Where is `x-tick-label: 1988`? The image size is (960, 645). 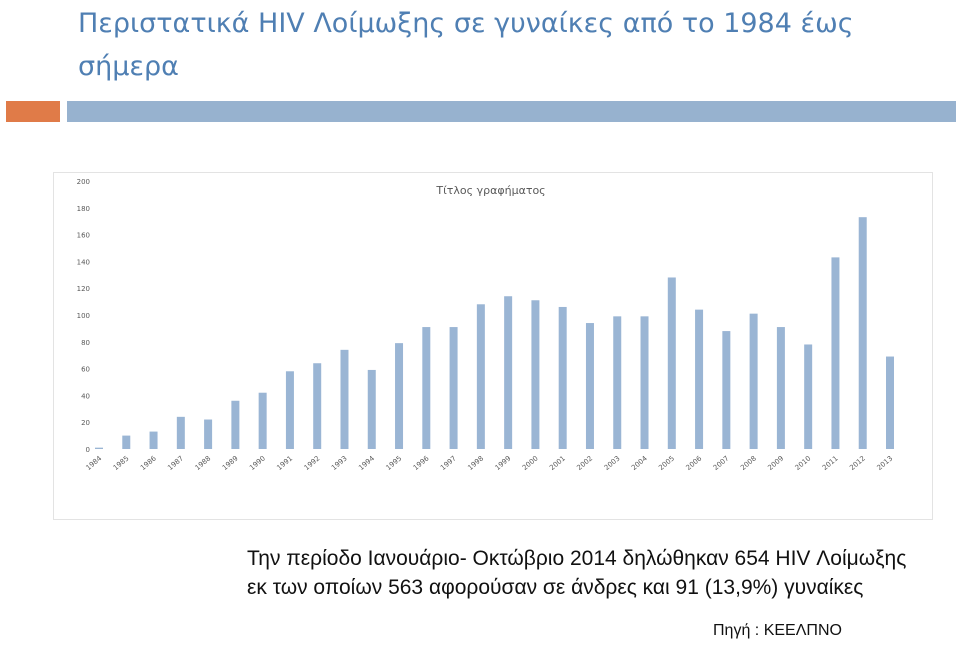
x-tick-label: 1988 is located at coordinates (203, 463).